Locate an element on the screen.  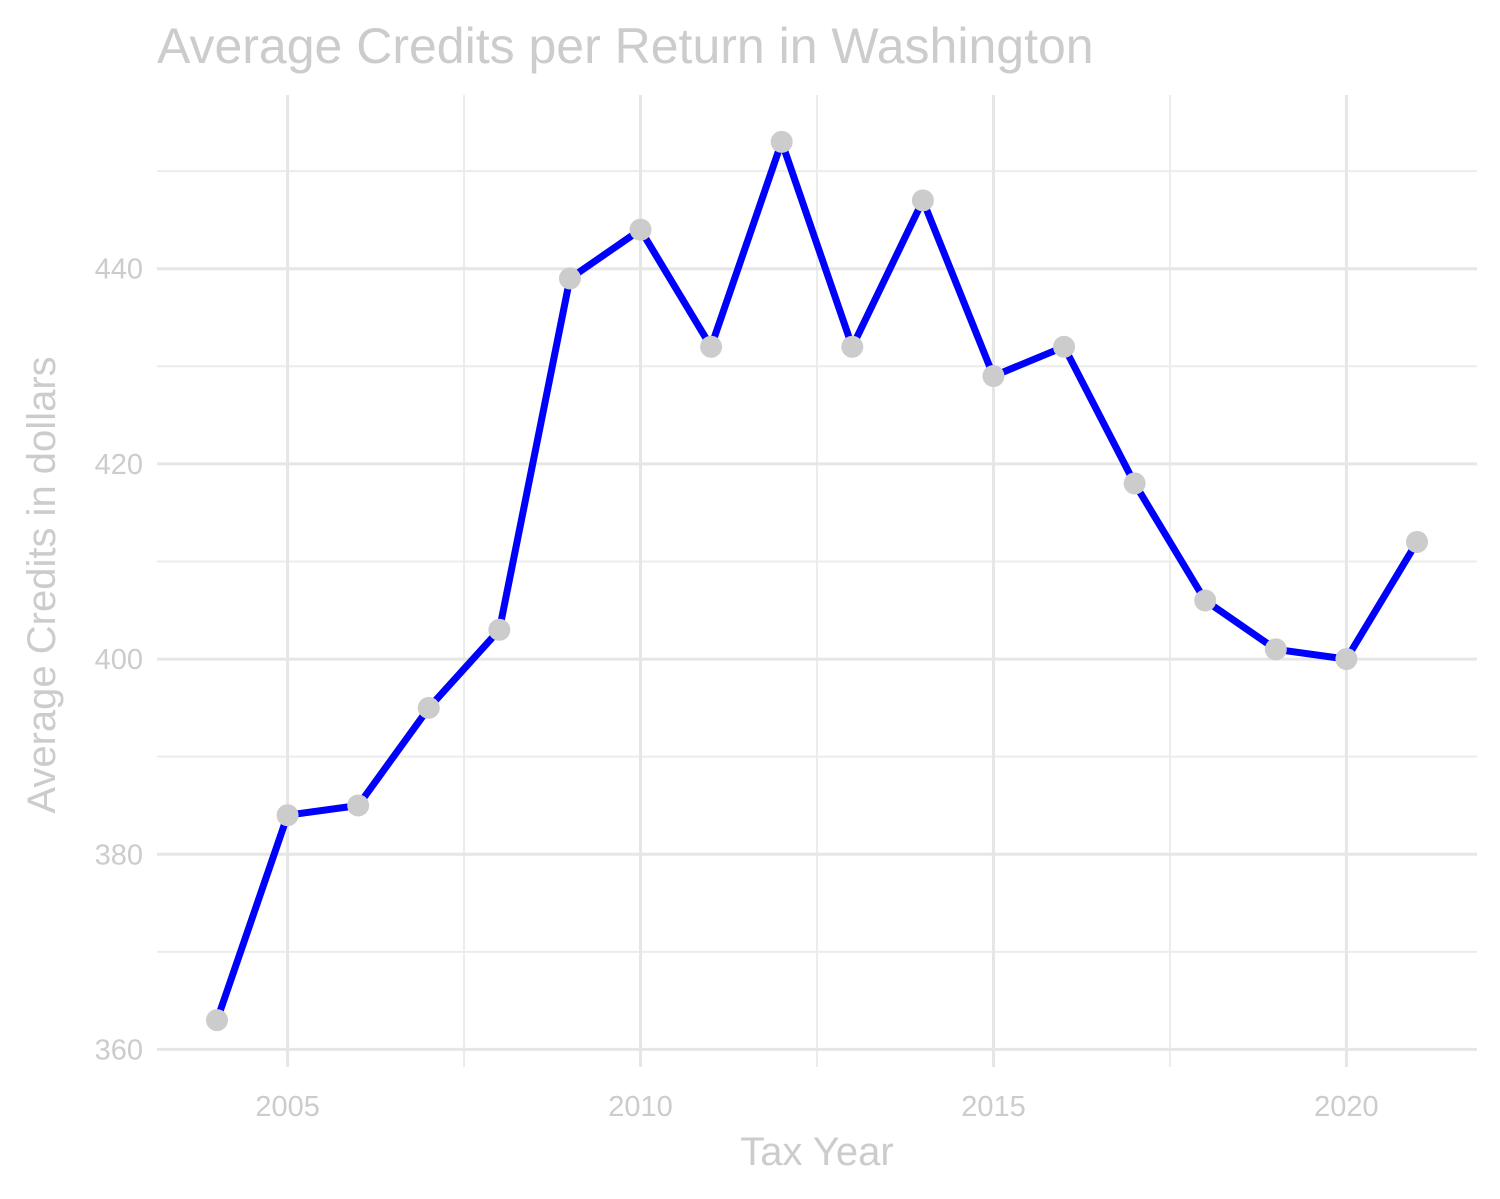
y-tick-label: 440 is located at coordinates (119, 270).